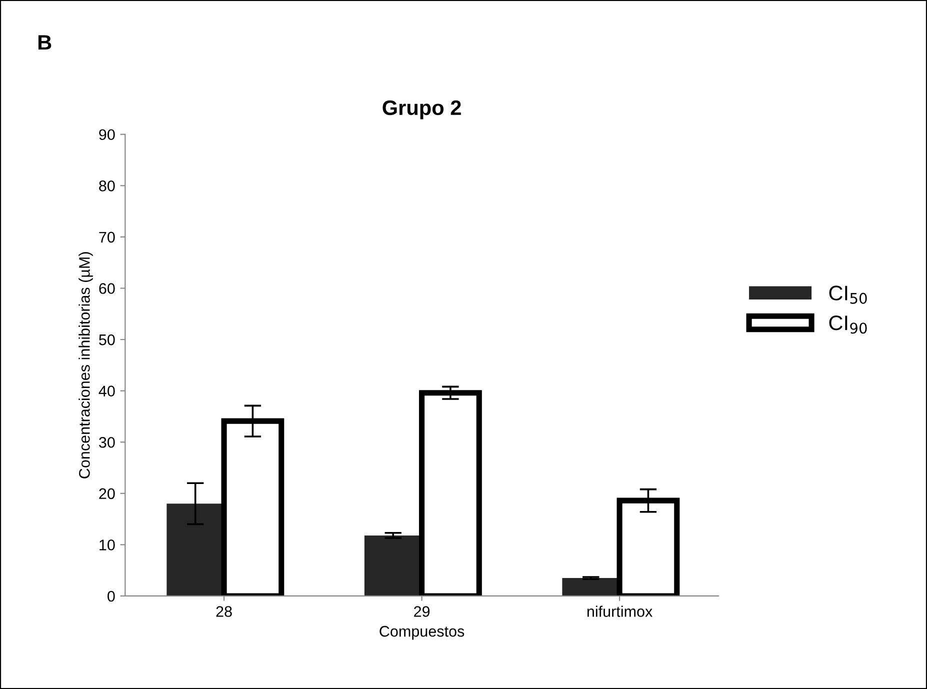  I want to click on y-tick-label: 90, so click(107, 134).